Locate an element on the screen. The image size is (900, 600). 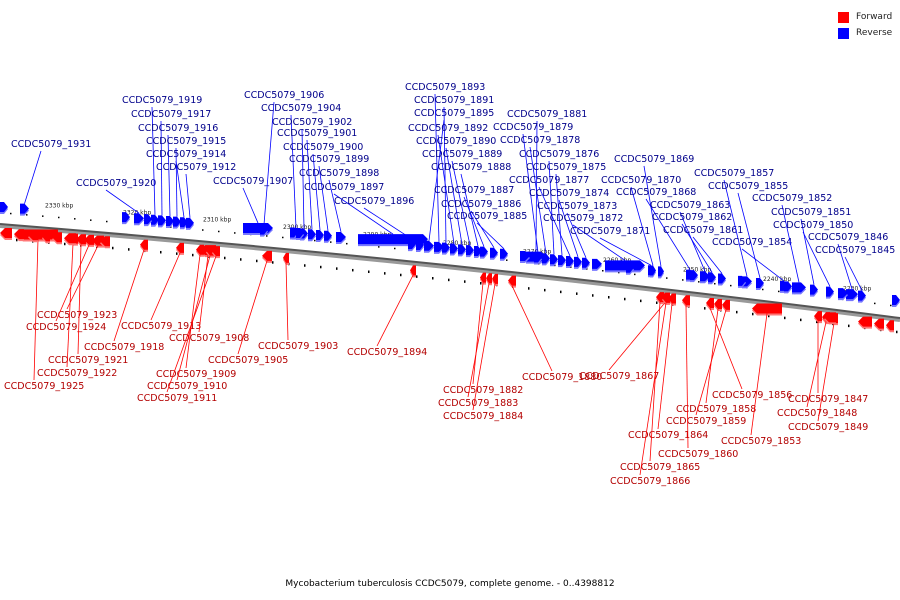
forward-gene-label: CCDC5079_1856 is located at coordinates (752, 395).